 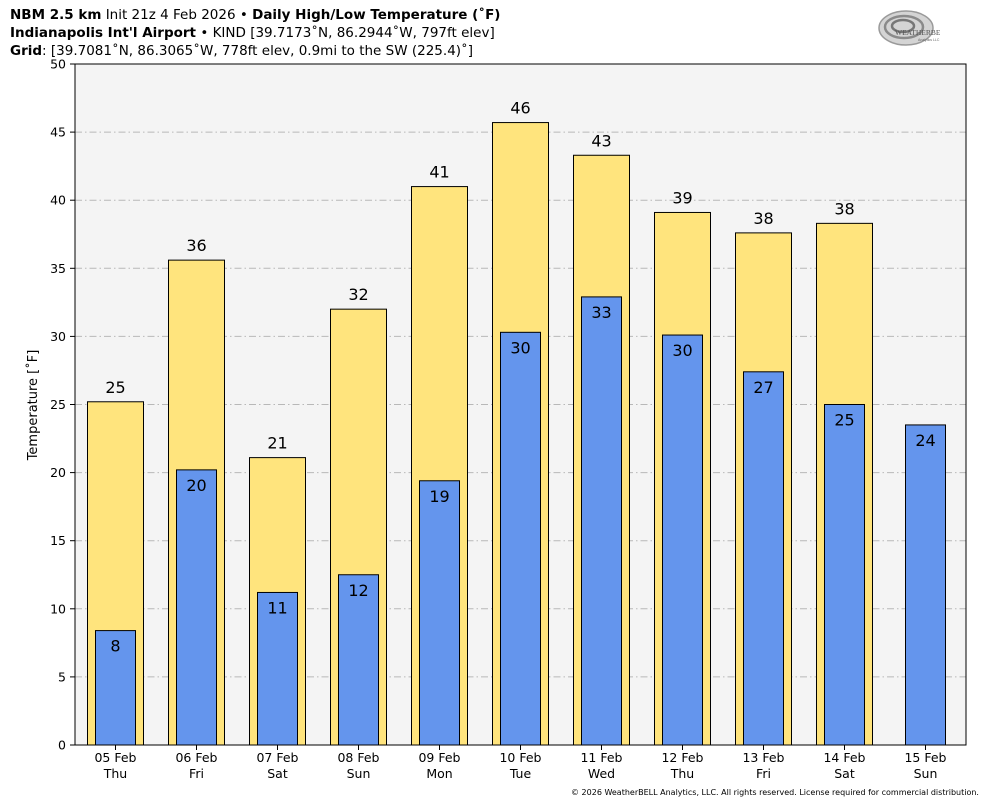 What do you see at coordinates (925, 440) in the screenshot?
I see `low-temp-label: 24` at bounding box center [925, 440].